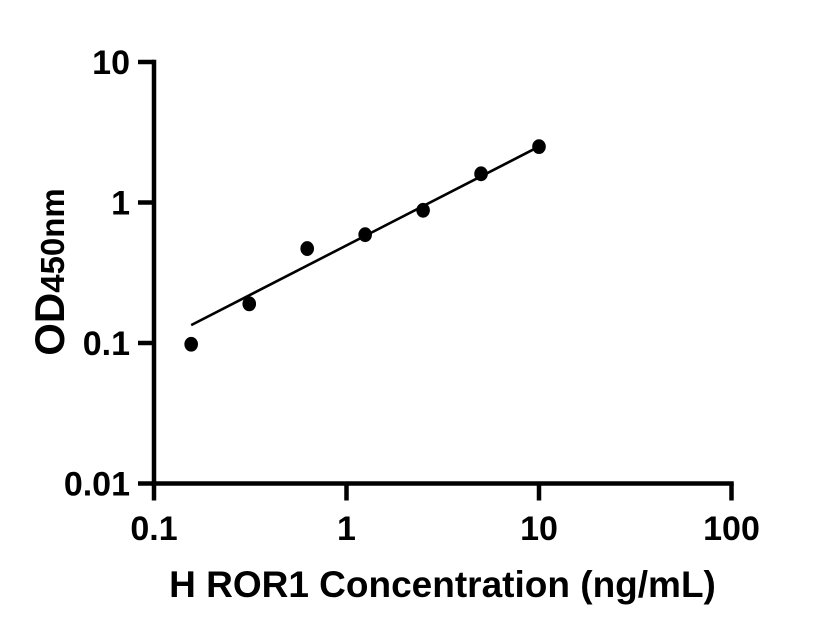  Describe the element at coordinates (731, 529) in the screenshot. I see `x-tick-label: 100` at that location.